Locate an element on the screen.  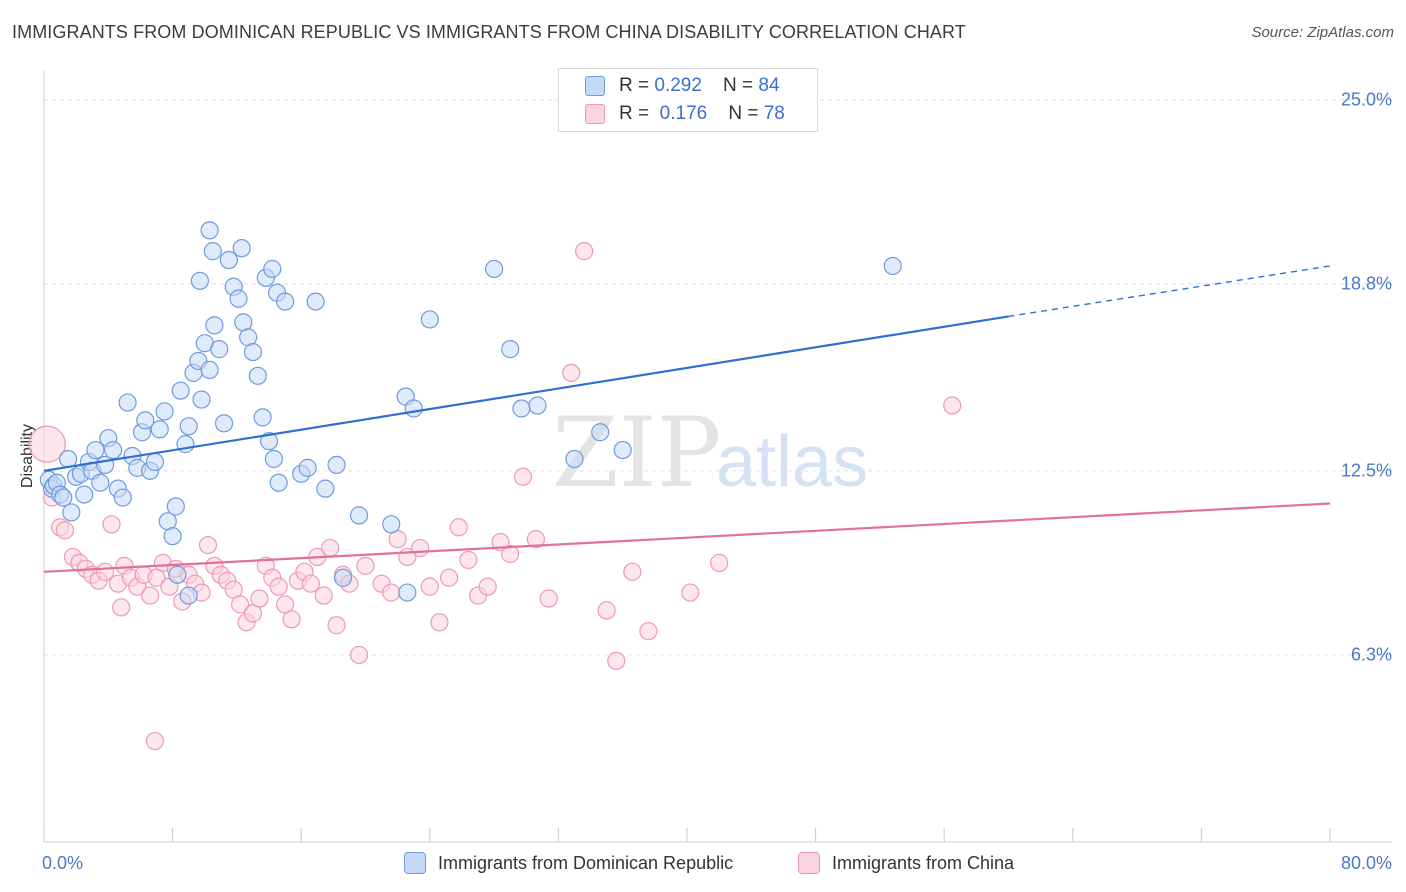
trend-line-china is located at coordinates (687, 537).